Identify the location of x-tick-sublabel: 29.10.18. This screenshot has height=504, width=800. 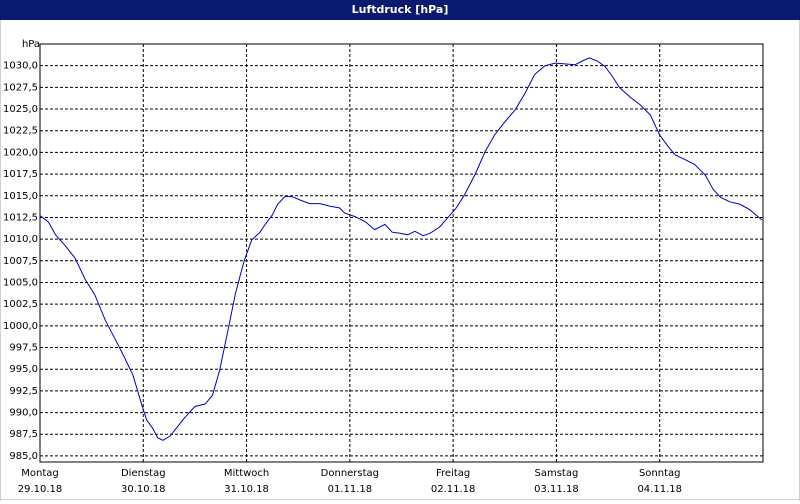
(40, 489).